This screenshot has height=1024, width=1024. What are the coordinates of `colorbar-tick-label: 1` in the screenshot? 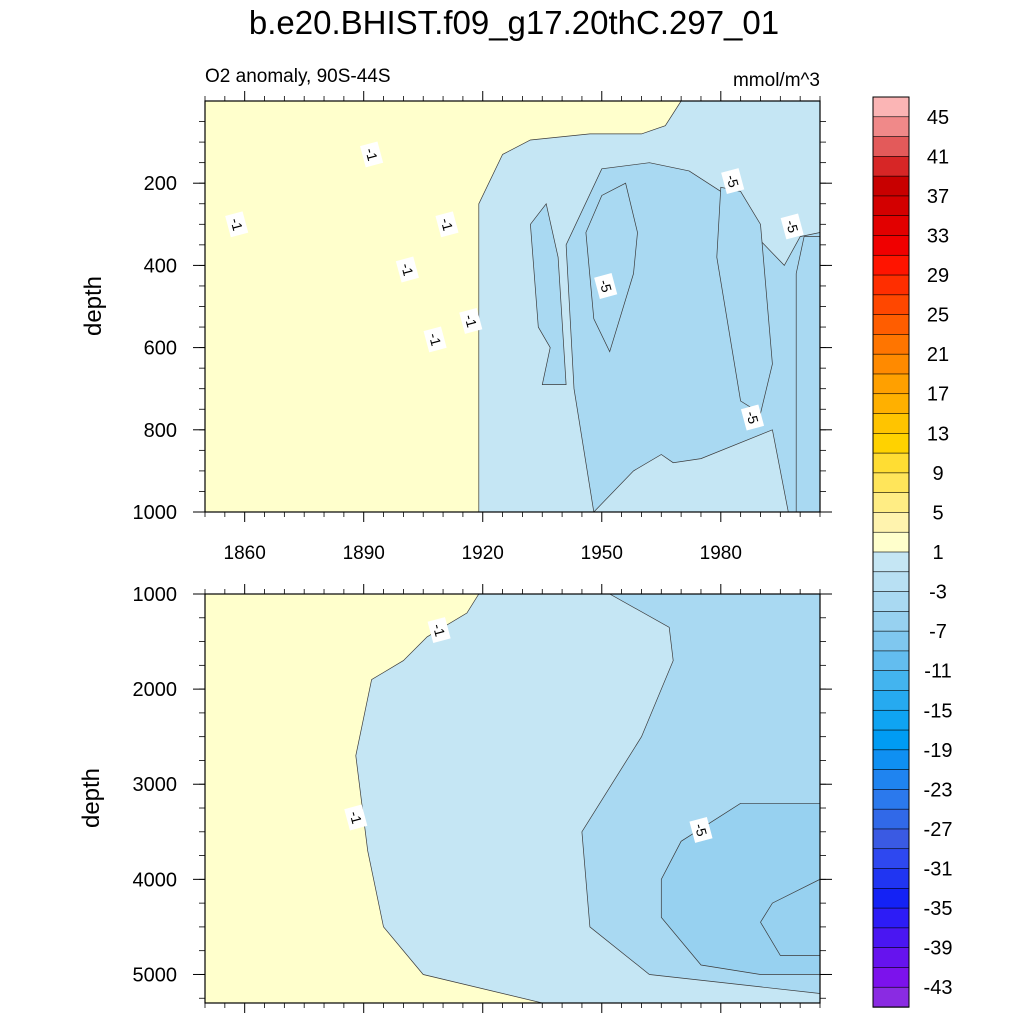 It's located at (937, 553).